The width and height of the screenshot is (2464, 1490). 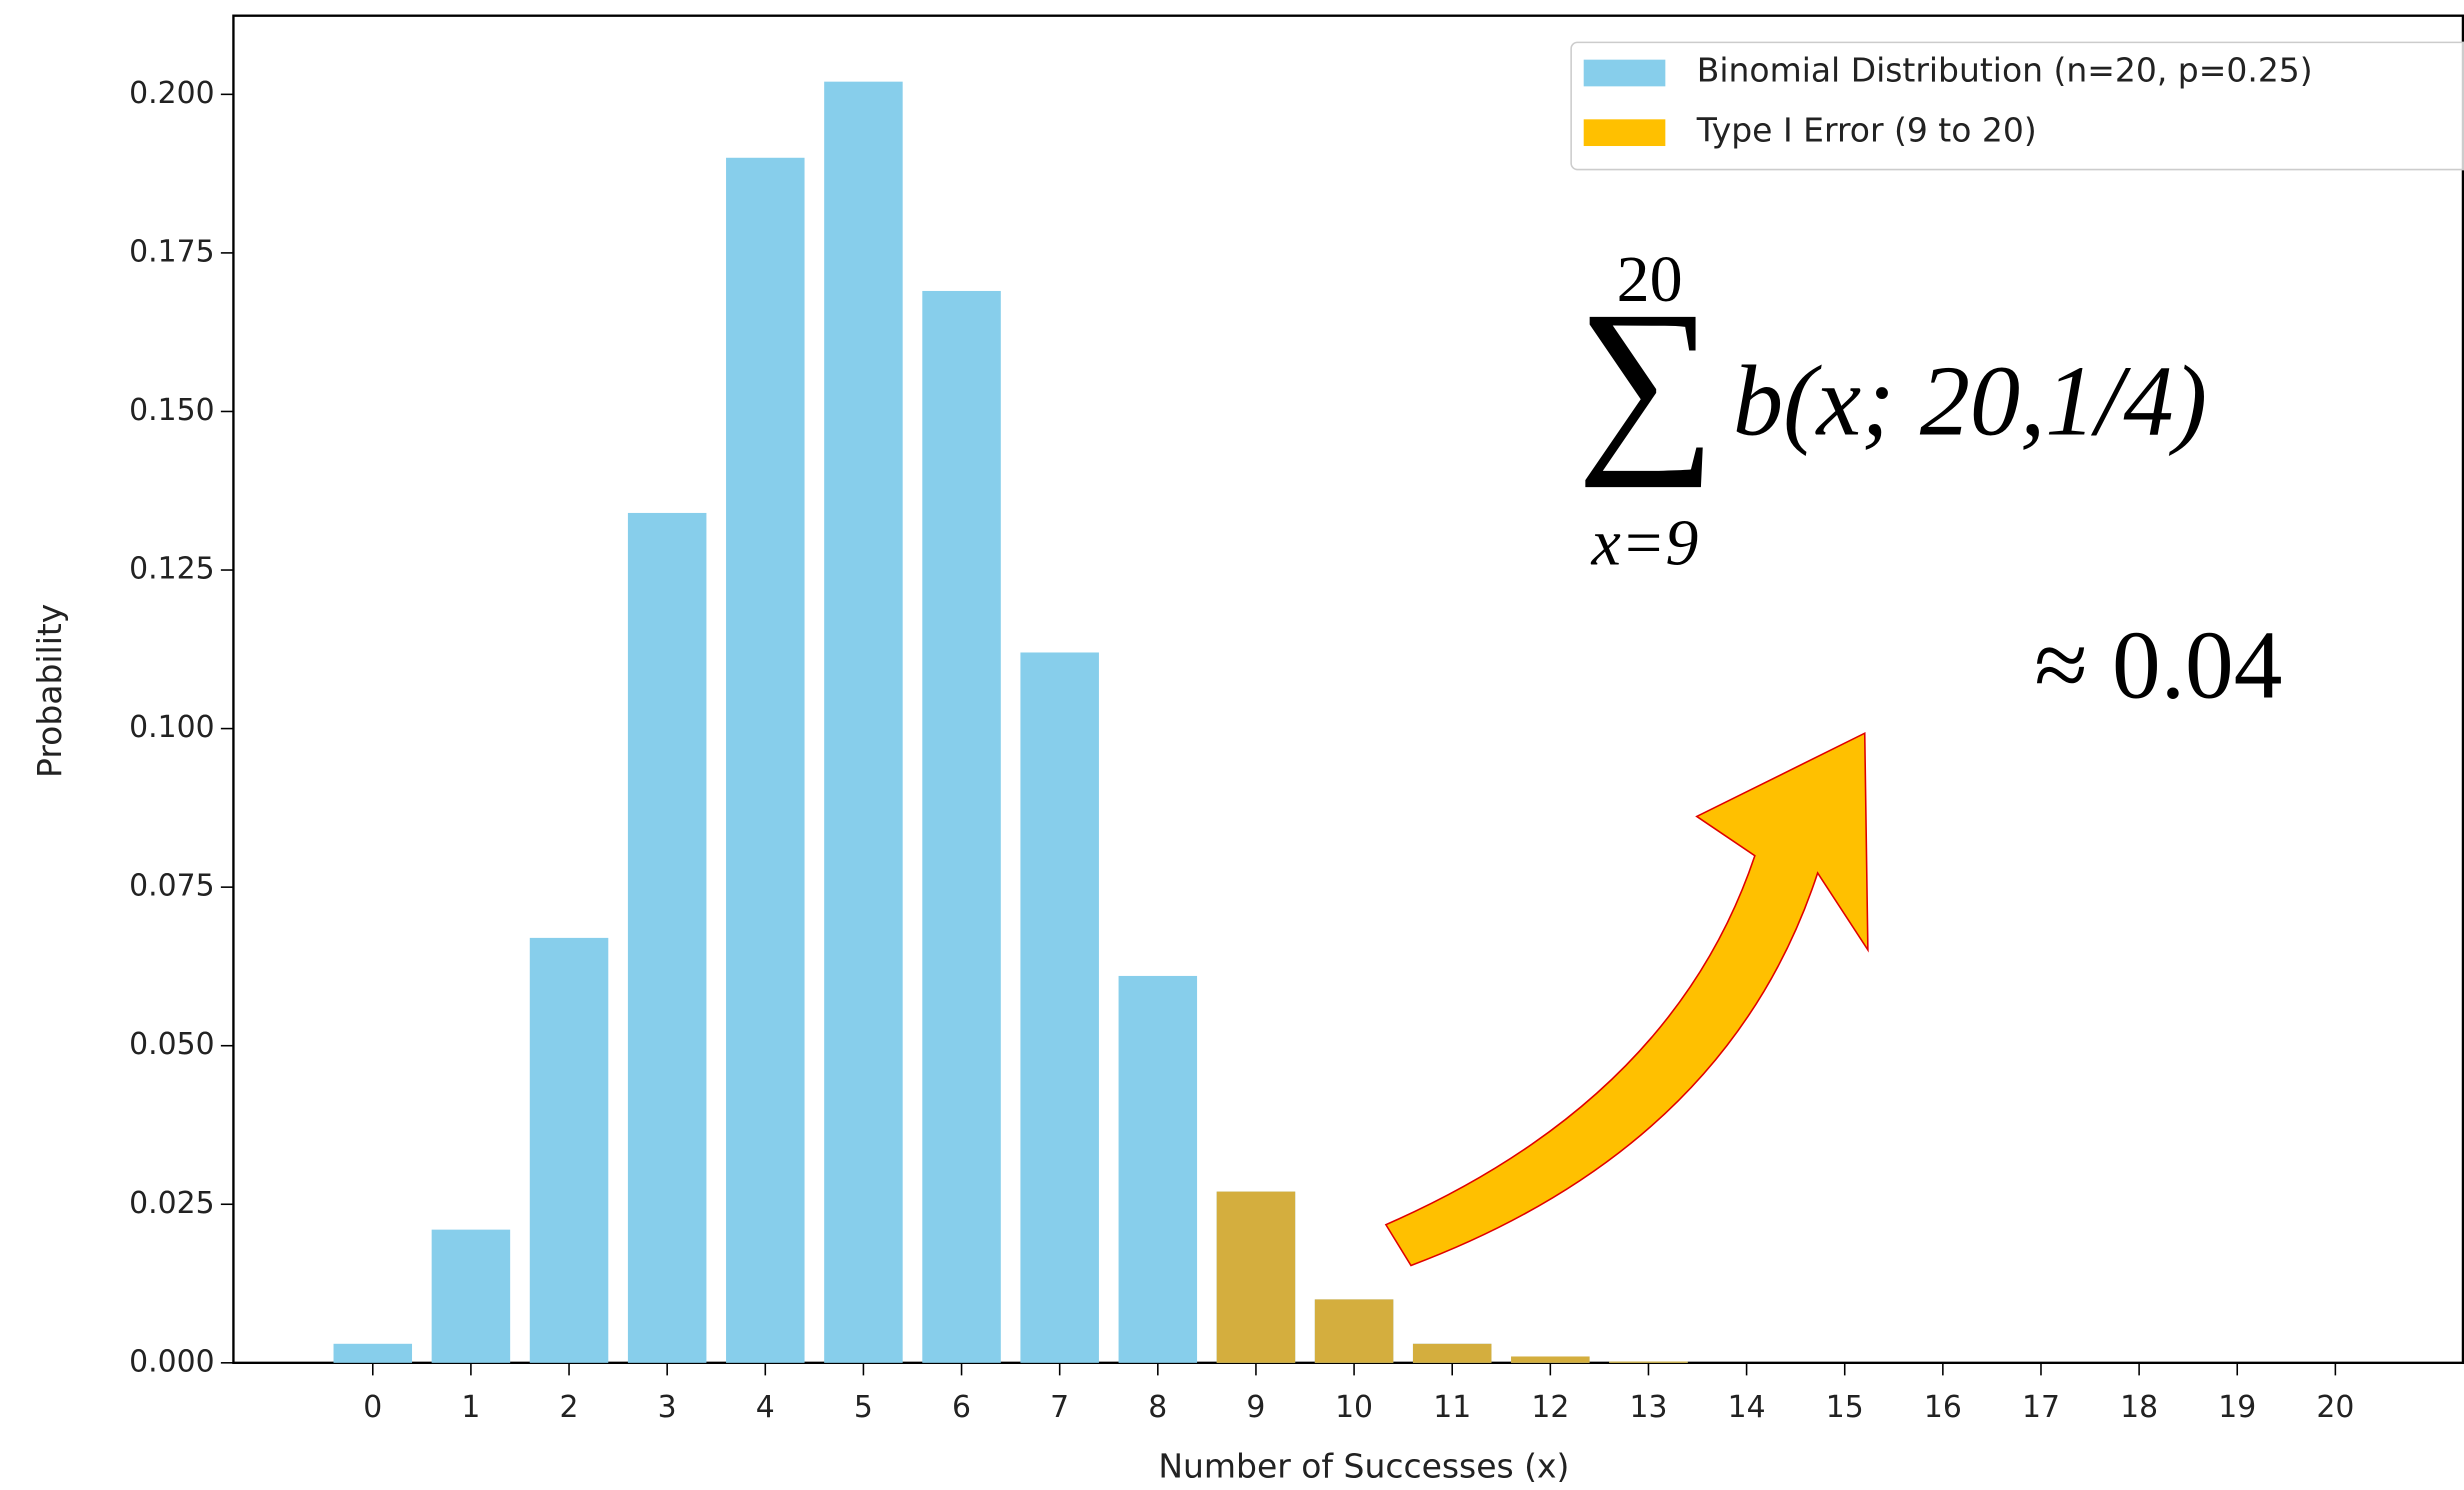 I want to click on x-tick-label: 4, so click(x=765, y=1407).